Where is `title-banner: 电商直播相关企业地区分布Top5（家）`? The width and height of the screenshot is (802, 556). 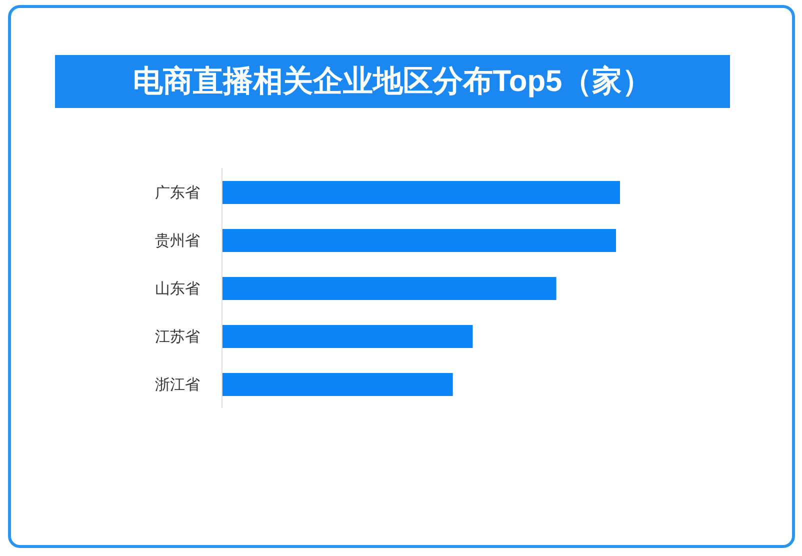
title-banner: 电商直播相关企业地区分布Top5（家） is located at coordinates (392, 81).